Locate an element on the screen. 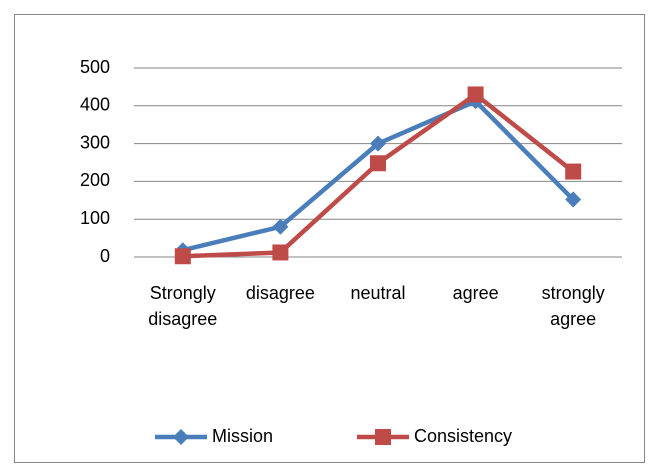  x-tick-label: neutral is located at coordinates (378, 293).